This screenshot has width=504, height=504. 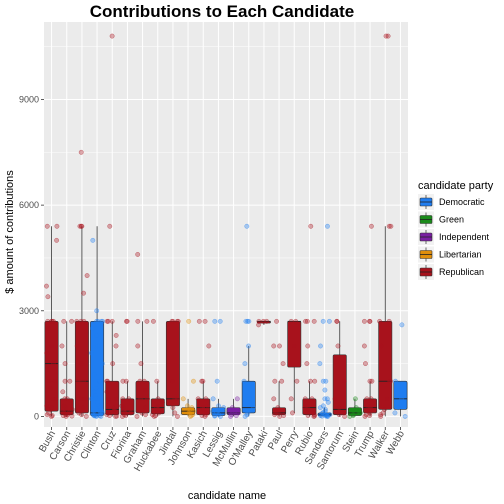 I want to click on legend-label: Libertarian, so click(x=460, y=255).